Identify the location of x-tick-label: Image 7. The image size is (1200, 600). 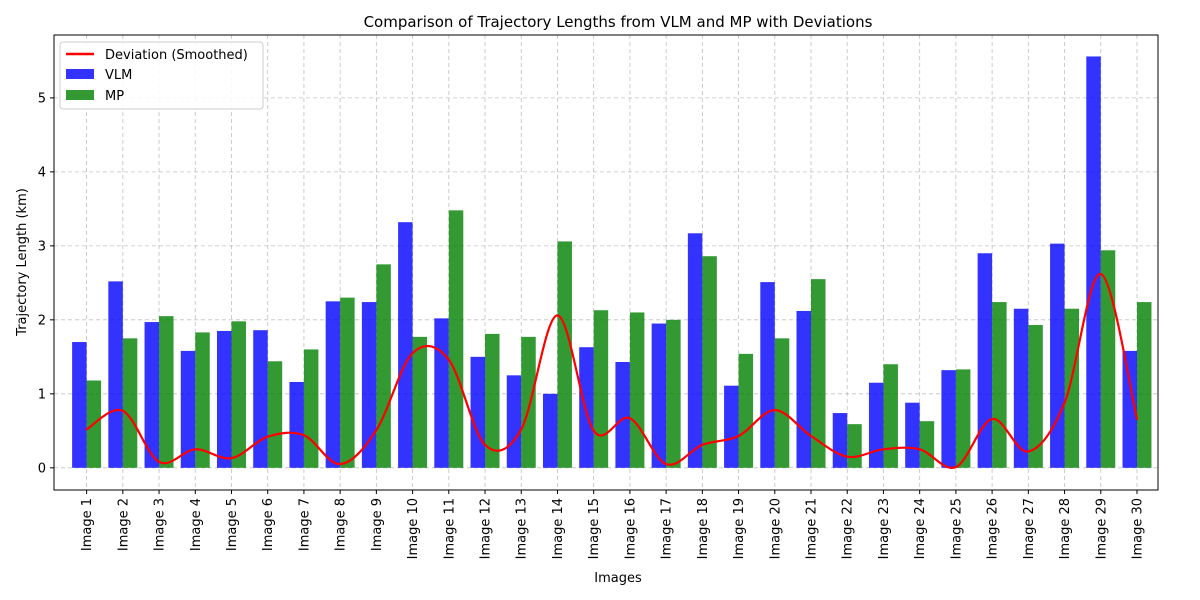
(304, 524).